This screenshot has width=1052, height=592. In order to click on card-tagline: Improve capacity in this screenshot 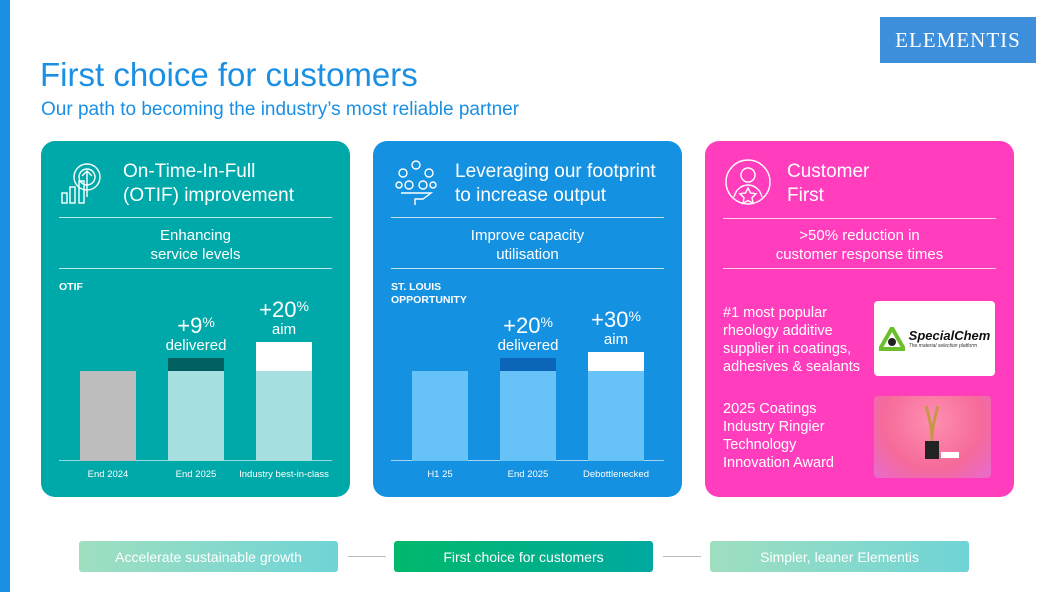, I will do `click(527, 235)`.